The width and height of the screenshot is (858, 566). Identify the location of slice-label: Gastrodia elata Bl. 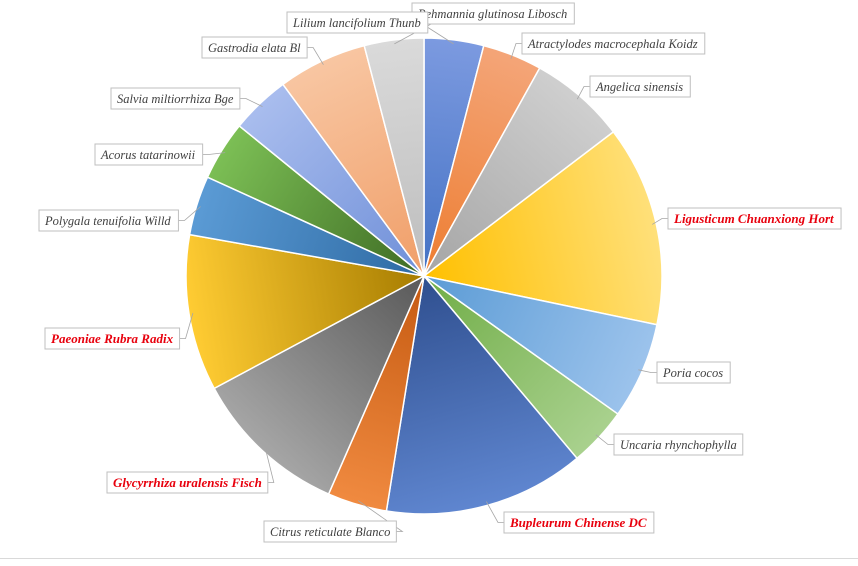
(254, 47).